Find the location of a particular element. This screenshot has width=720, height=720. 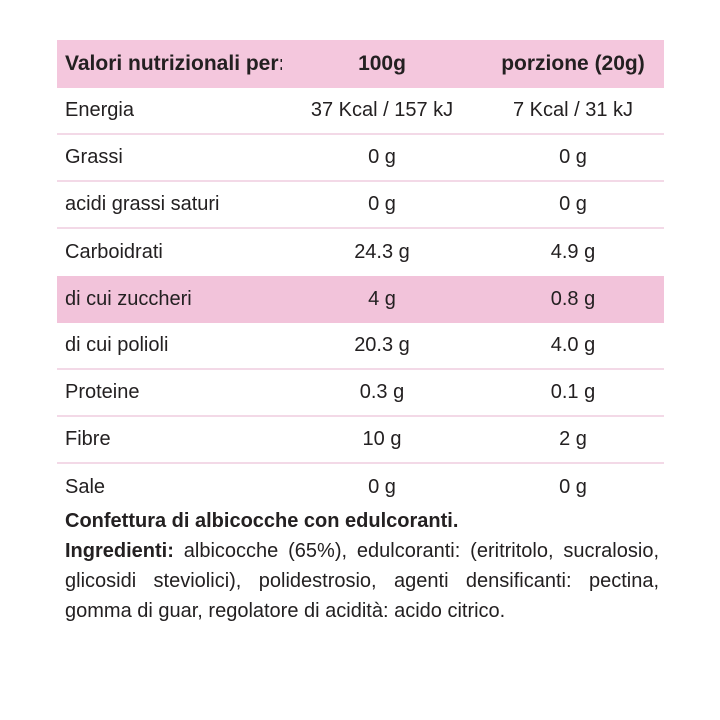

table-row-carboidrati: Carboidrati 24.3 g 4.9 g is located at coordinates (360, 252).